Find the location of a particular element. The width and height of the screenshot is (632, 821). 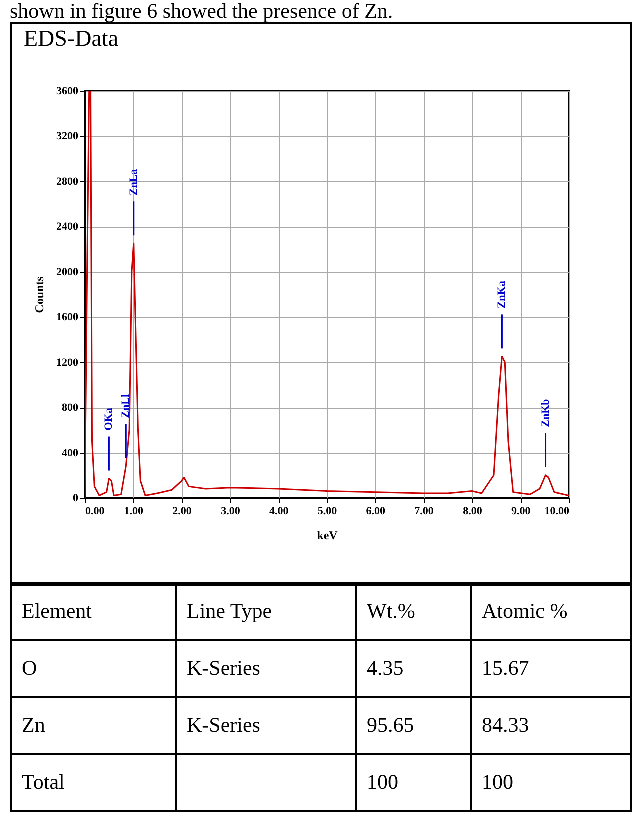

x-tick-label: 5.00 is located at coordinates (328, 512).